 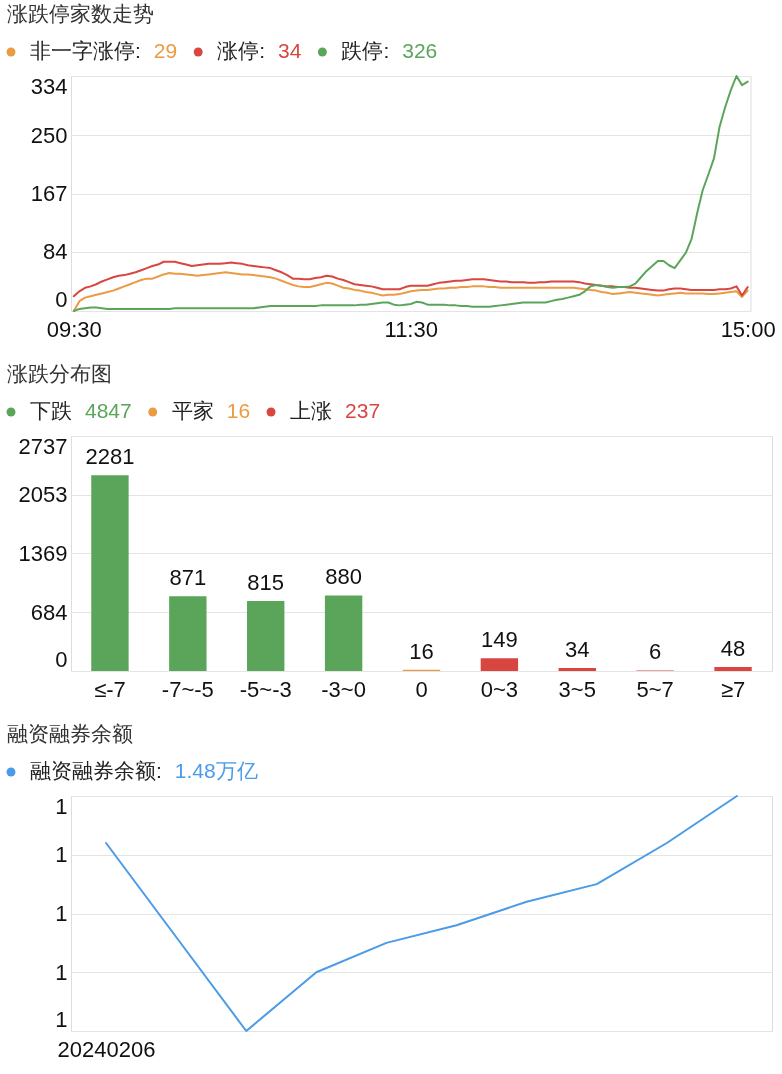 I want to click on chart-title: 融资融券余额, so click(x=69, y=733).